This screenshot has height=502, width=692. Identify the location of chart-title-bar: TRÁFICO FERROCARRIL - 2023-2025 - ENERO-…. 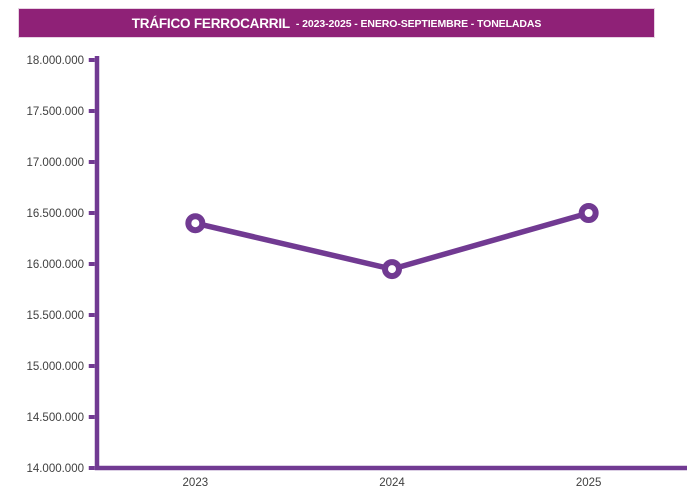
(336, 23).